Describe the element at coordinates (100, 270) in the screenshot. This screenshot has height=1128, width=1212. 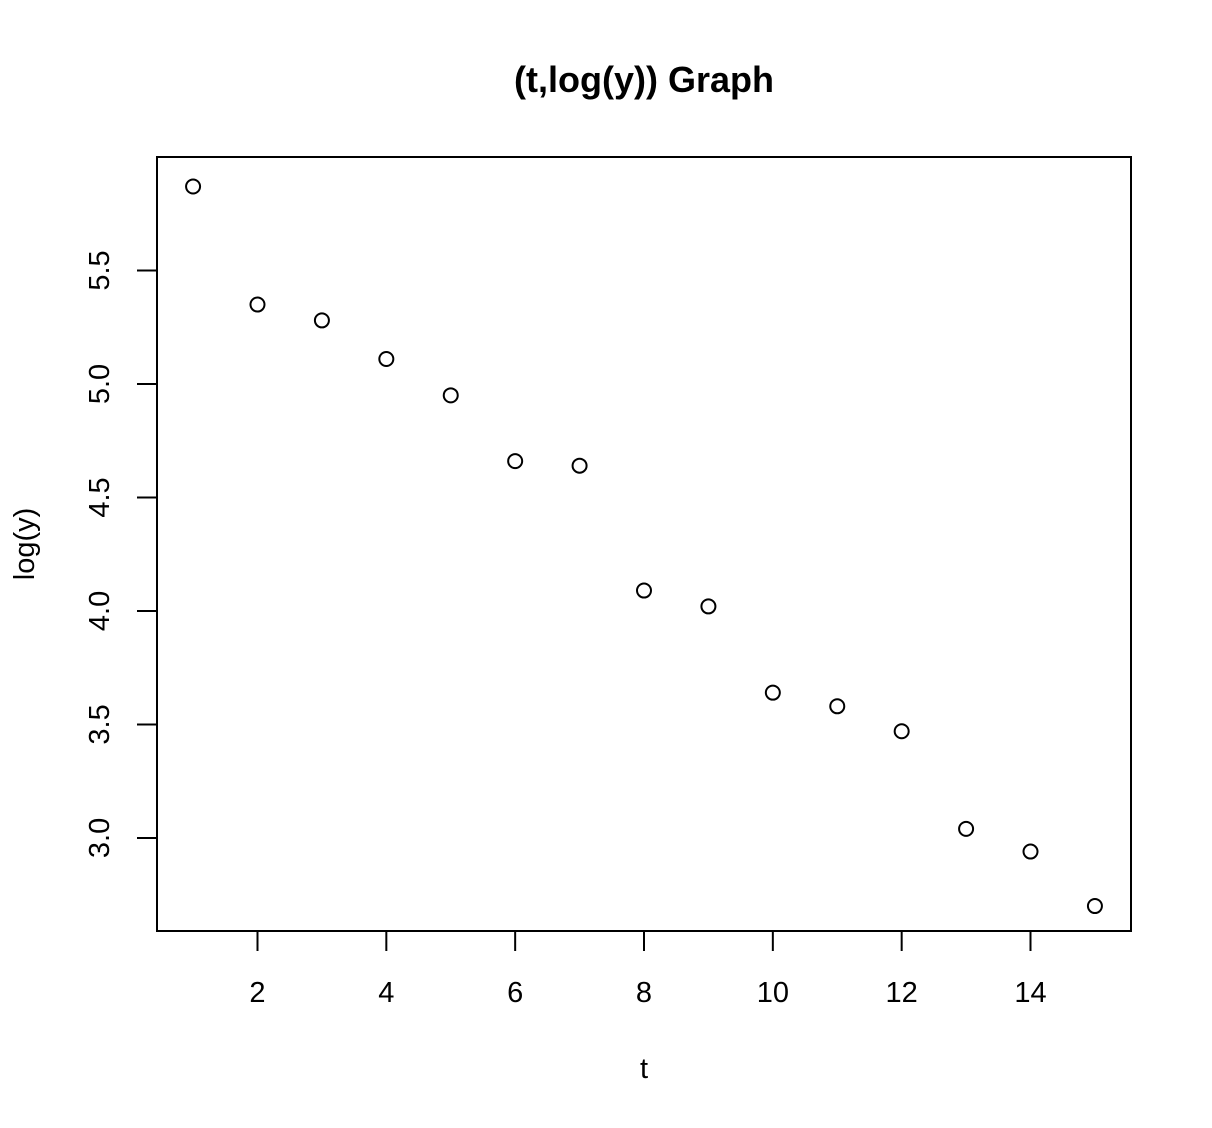
I see `y-tick-label: 5.5` at that location.